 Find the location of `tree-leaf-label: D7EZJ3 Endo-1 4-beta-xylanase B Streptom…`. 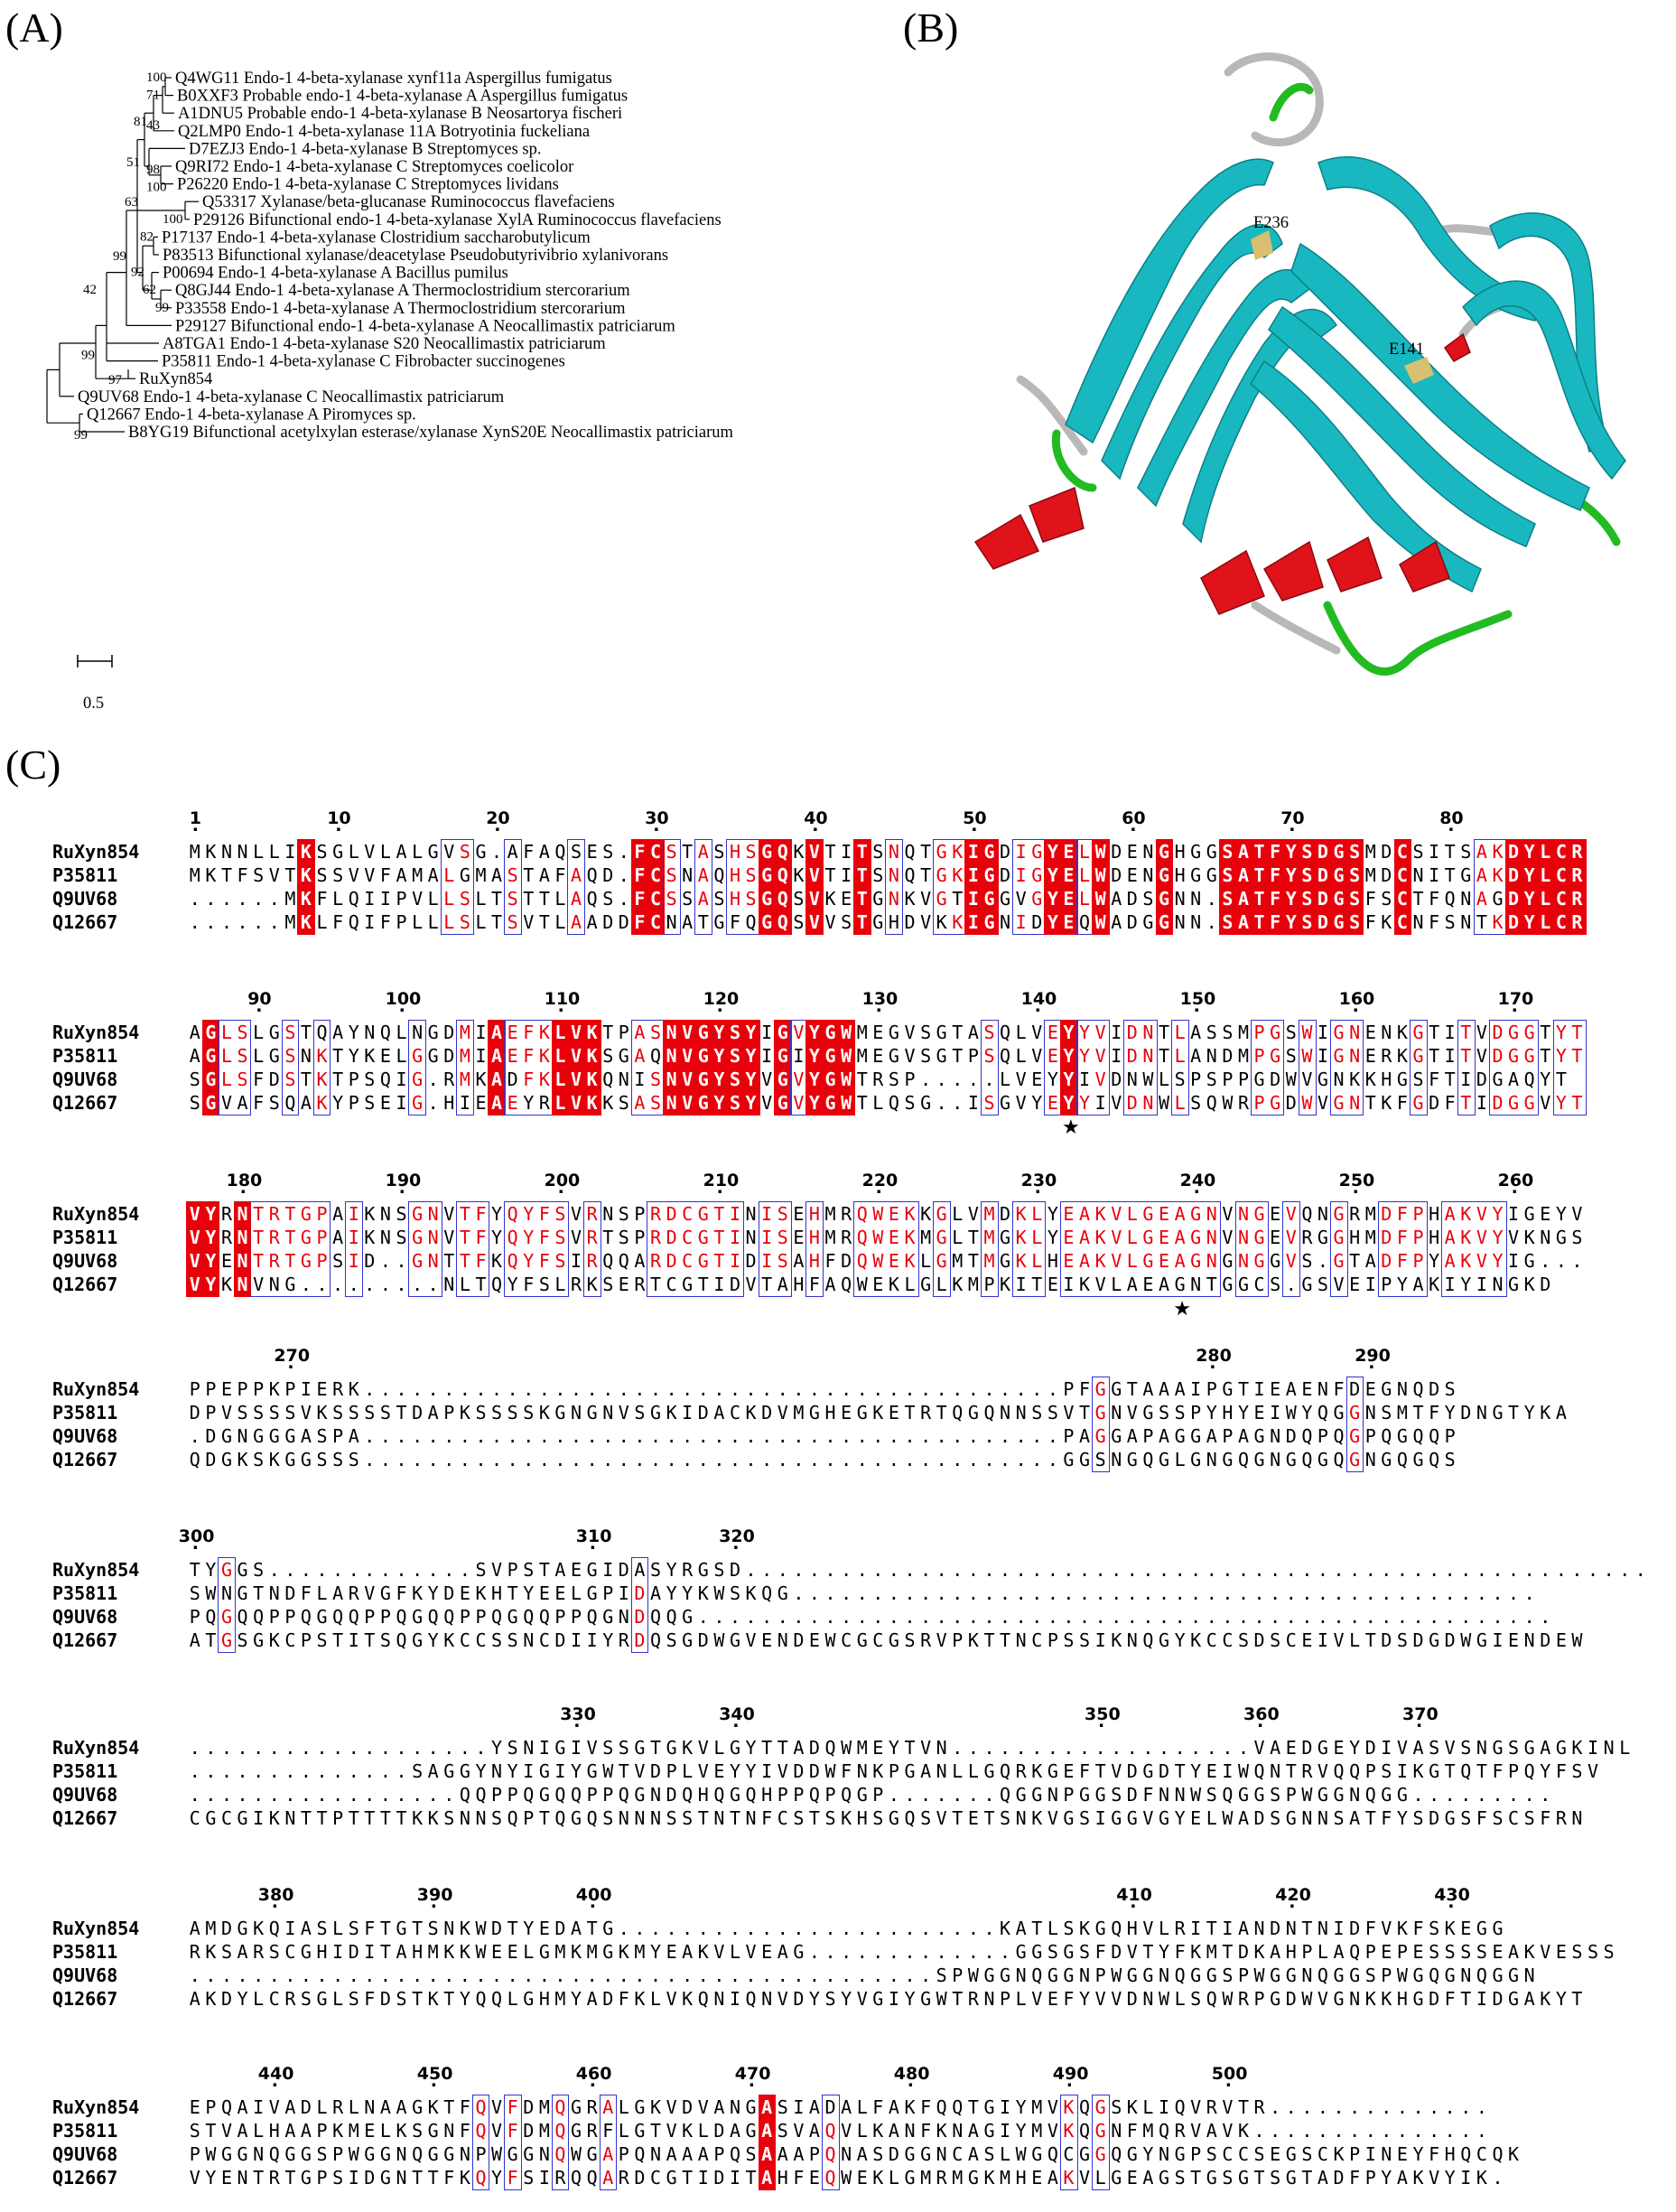

tree-leaf-label: D7EZJ3 Endo-1 4-beta-xylanase B Streptom… is located at coordinates (365, 149).